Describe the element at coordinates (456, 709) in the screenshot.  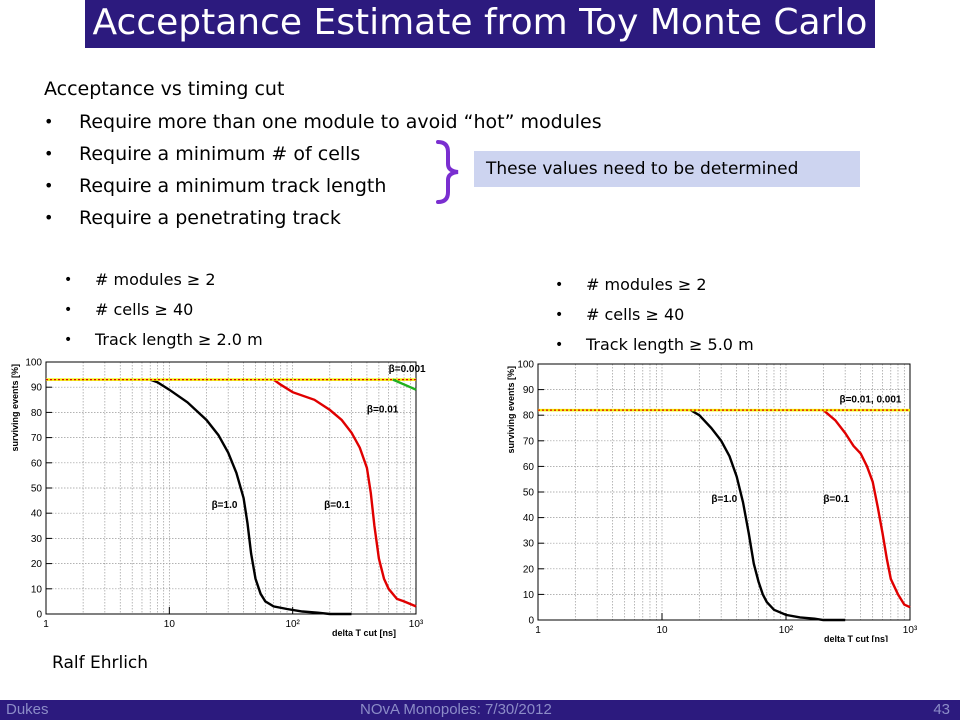
I see `footer-title: NOvA Monopoles: 7/30/2012` at that location.